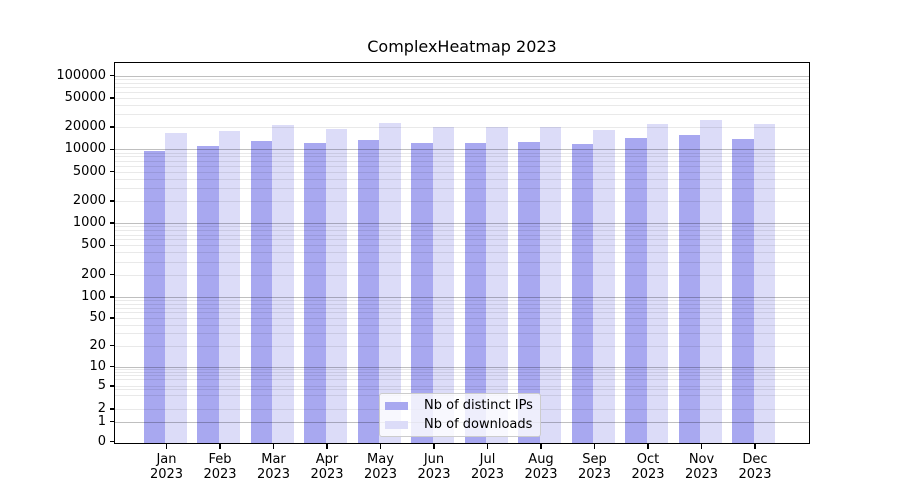 The width and height of the screenshot is (900, 500). I want to click on xtick-mark-jun, so click(434, 446).